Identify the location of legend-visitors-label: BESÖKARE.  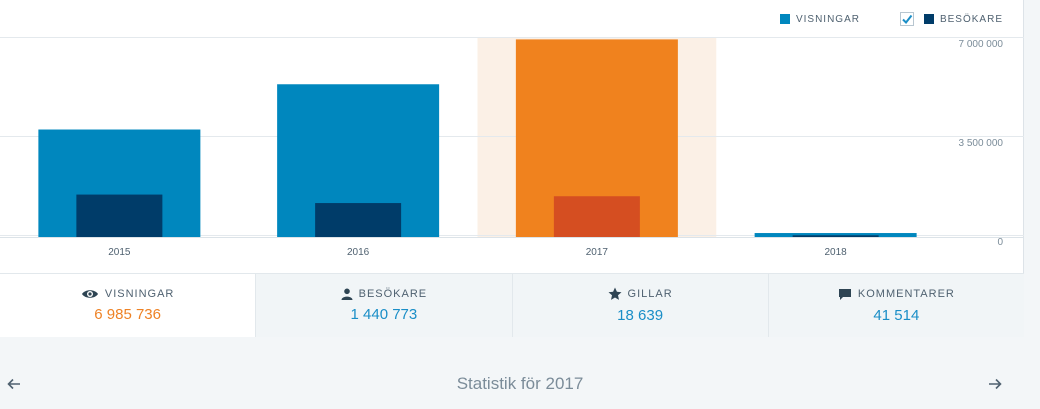
(971, 19).